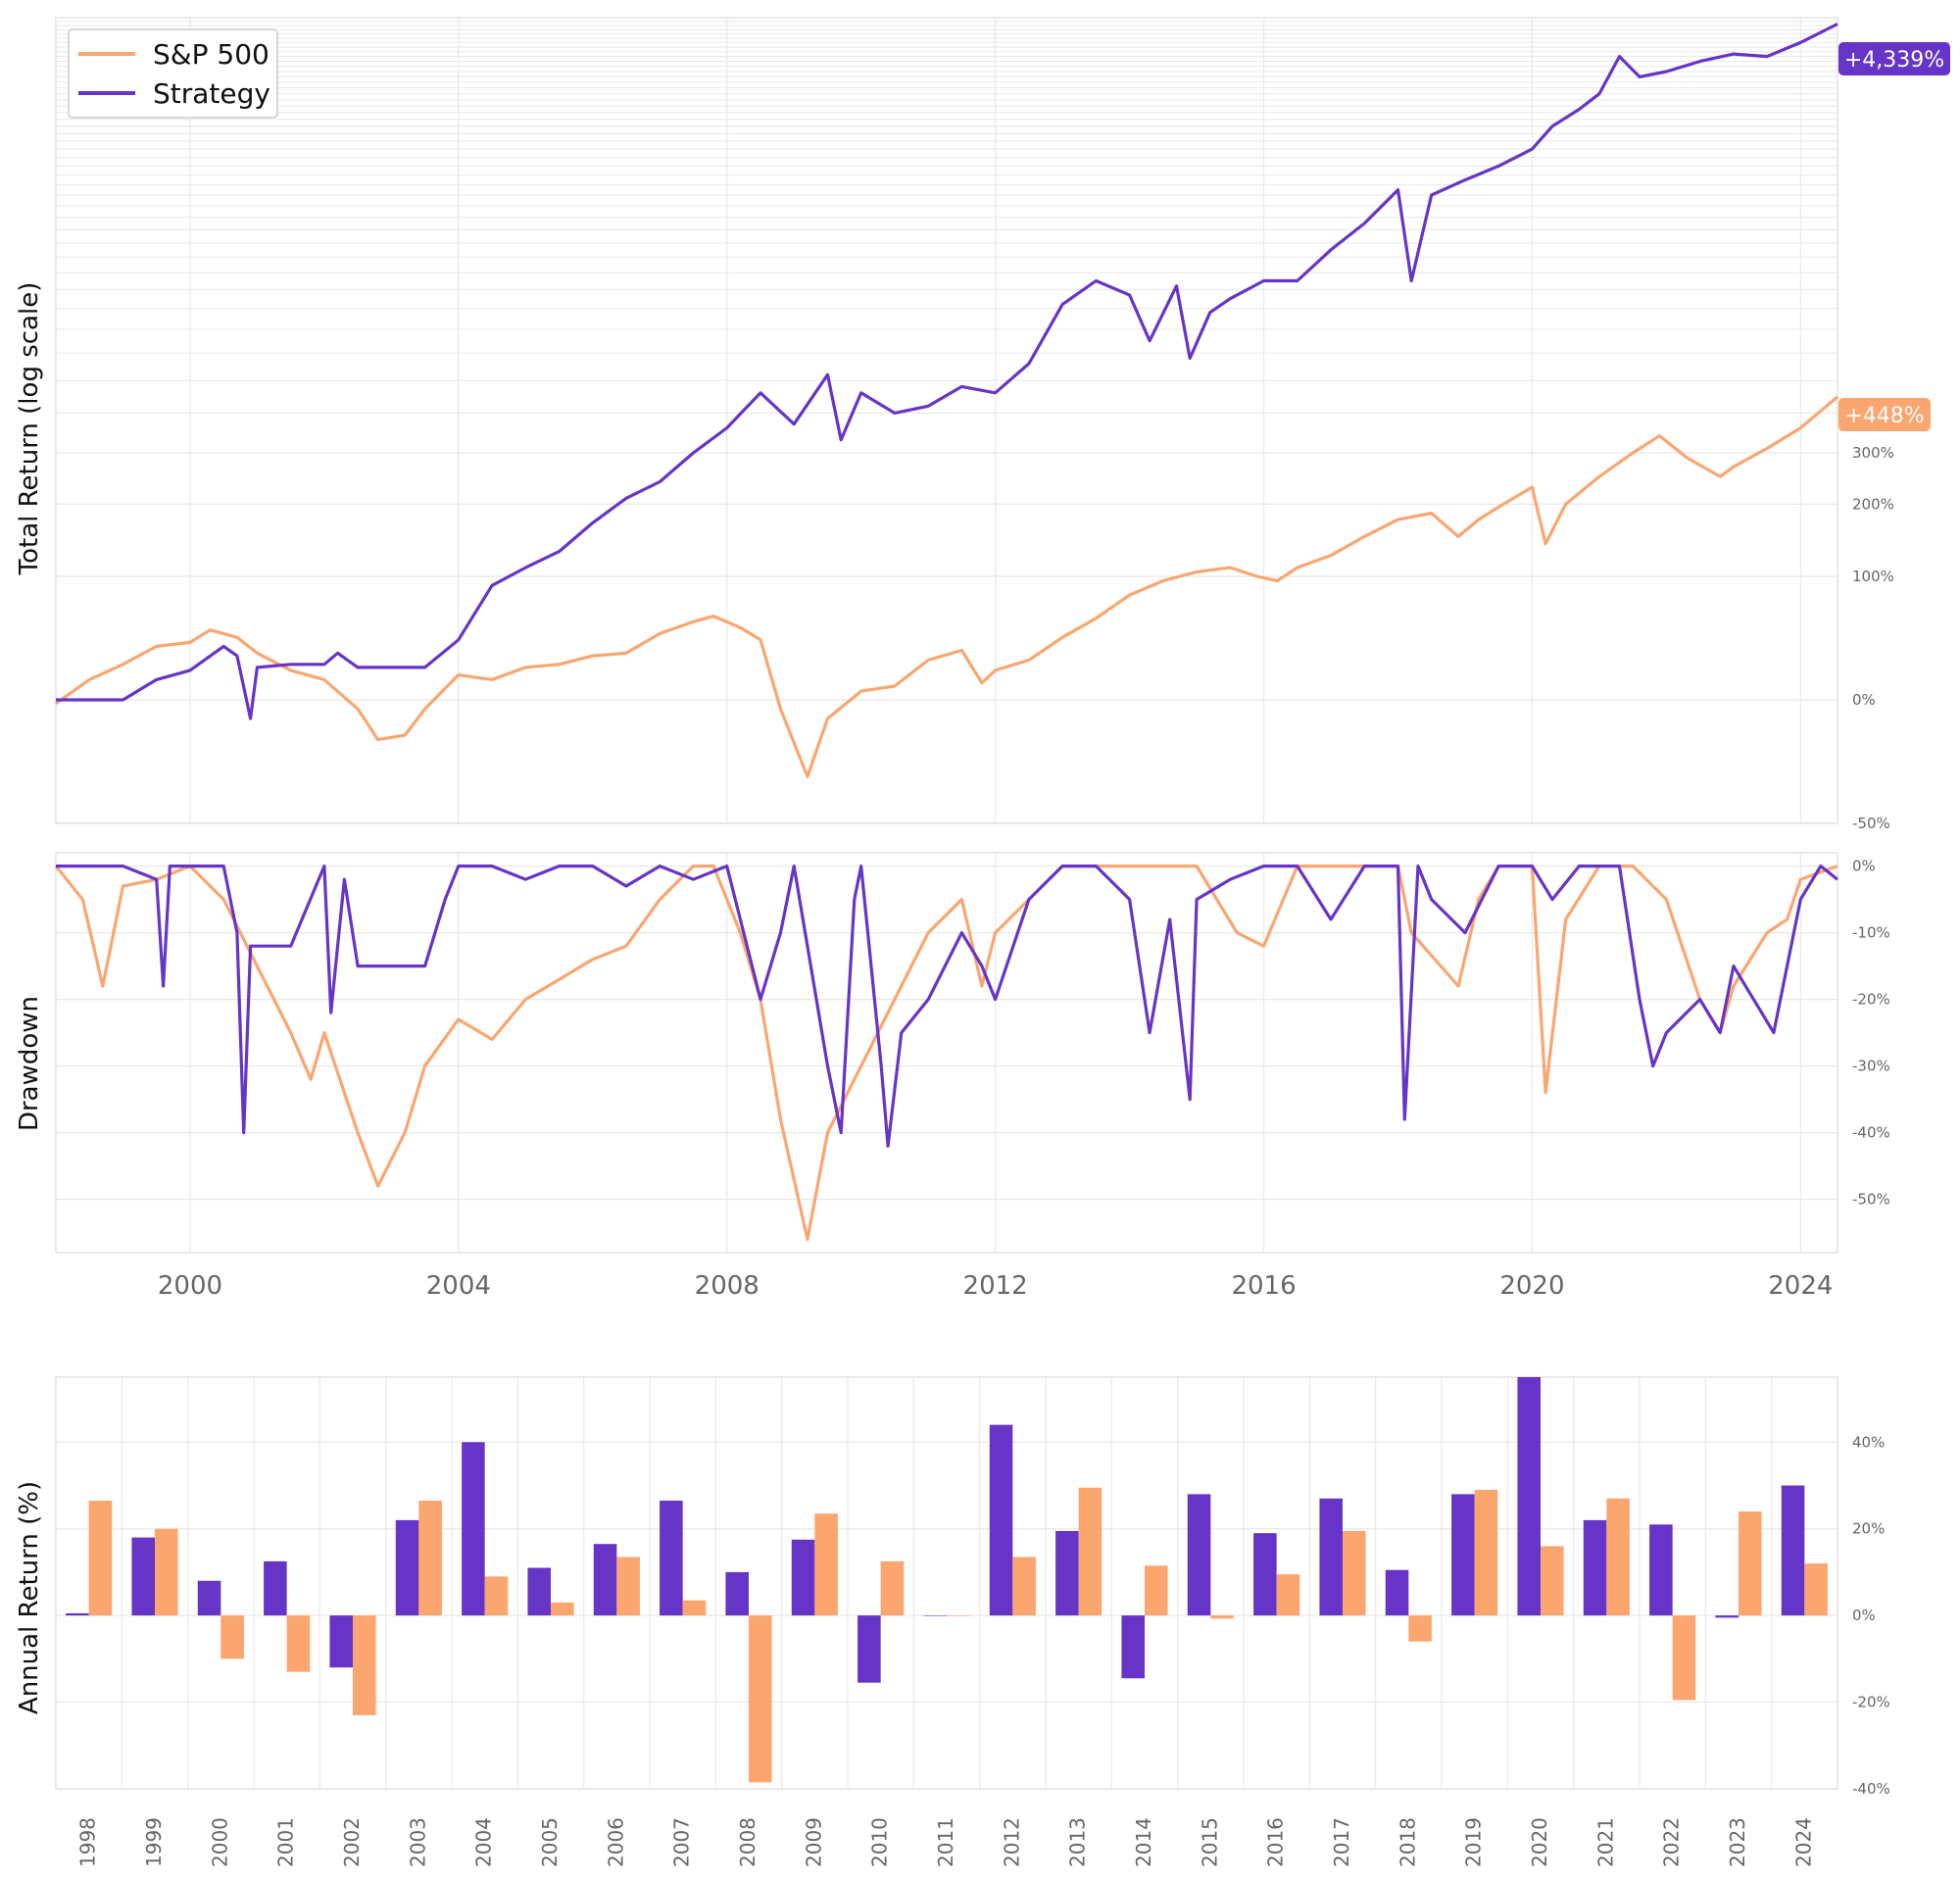 The width and height of the screenshot is (1960, 1879). Describe the element at coordinates (154, 1842) in the screenshot. I see `x-tick-label: 1999` at that location.